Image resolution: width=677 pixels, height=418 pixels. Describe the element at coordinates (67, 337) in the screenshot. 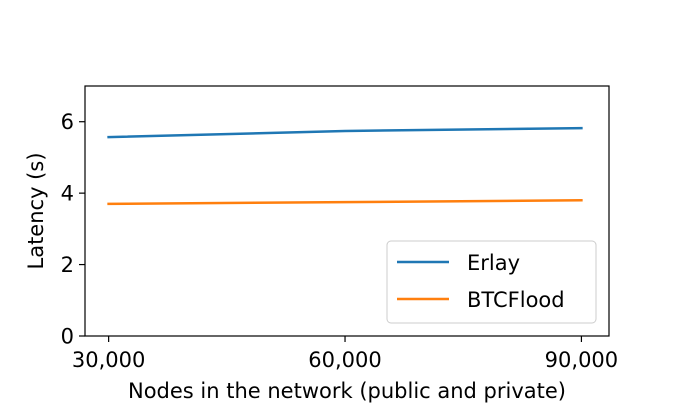

I see `y-tick-label: 0` at that location.